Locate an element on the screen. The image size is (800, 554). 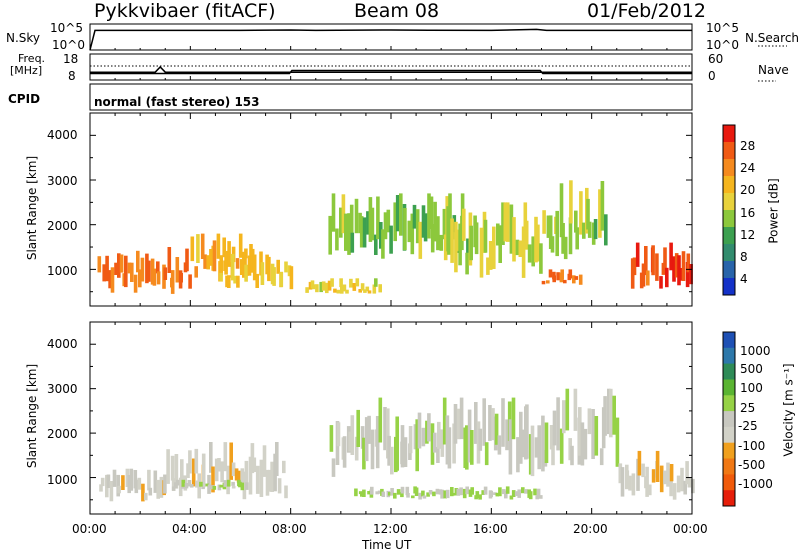
xlabel: Time UT is located at coordinates (387, 545).